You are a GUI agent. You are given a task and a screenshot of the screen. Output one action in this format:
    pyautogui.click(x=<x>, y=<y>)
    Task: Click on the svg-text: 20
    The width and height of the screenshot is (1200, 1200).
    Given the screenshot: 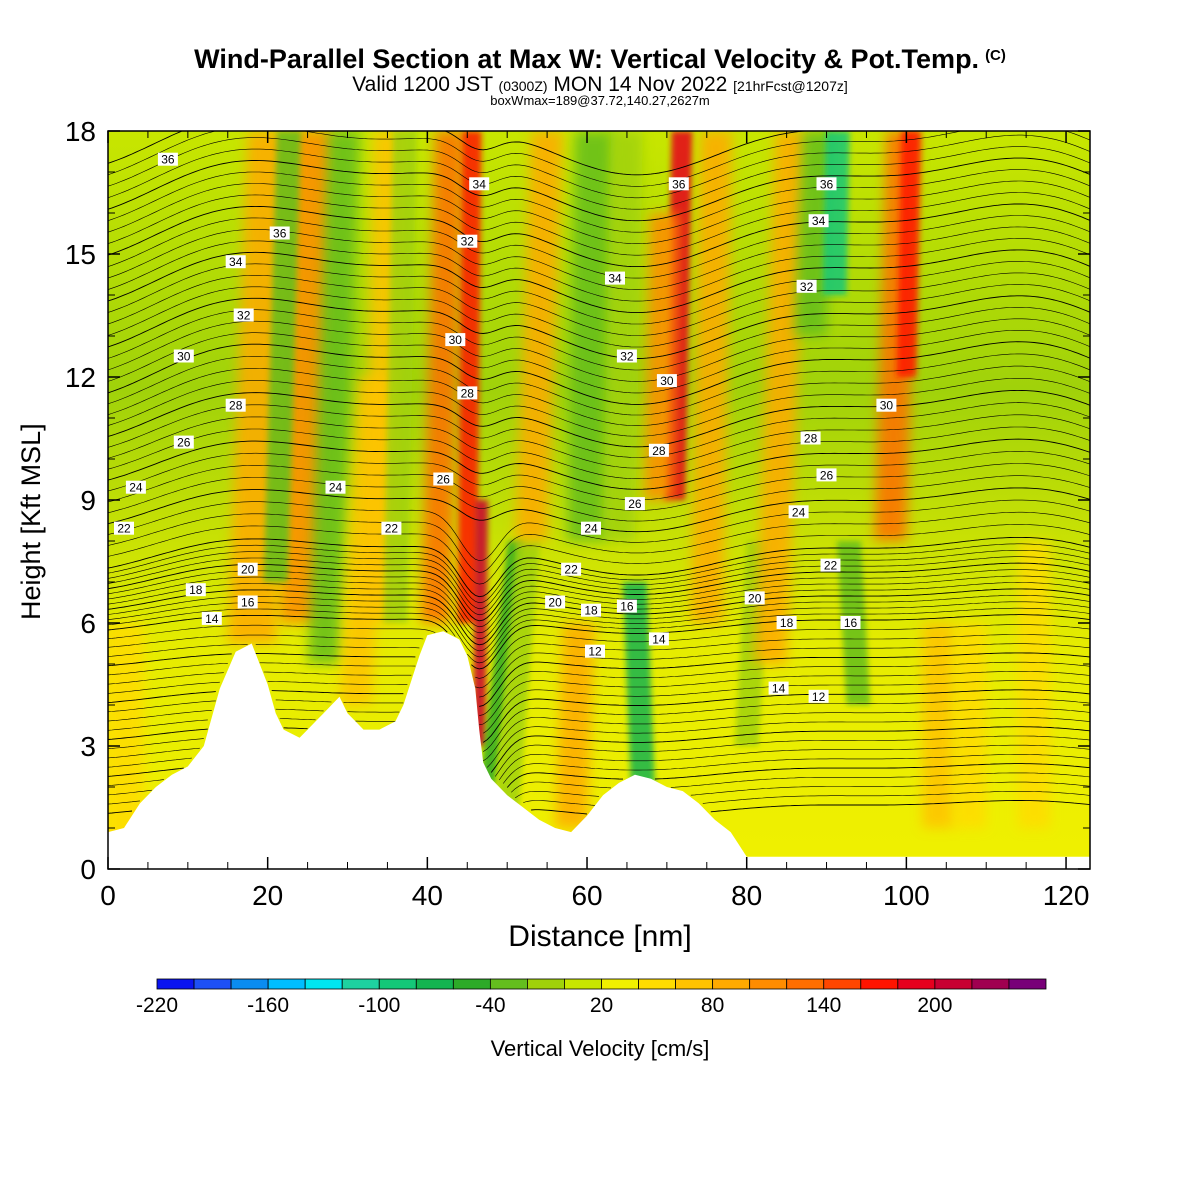 What is the action you would take?
    pyautogui.click(x=555, y=603)
    